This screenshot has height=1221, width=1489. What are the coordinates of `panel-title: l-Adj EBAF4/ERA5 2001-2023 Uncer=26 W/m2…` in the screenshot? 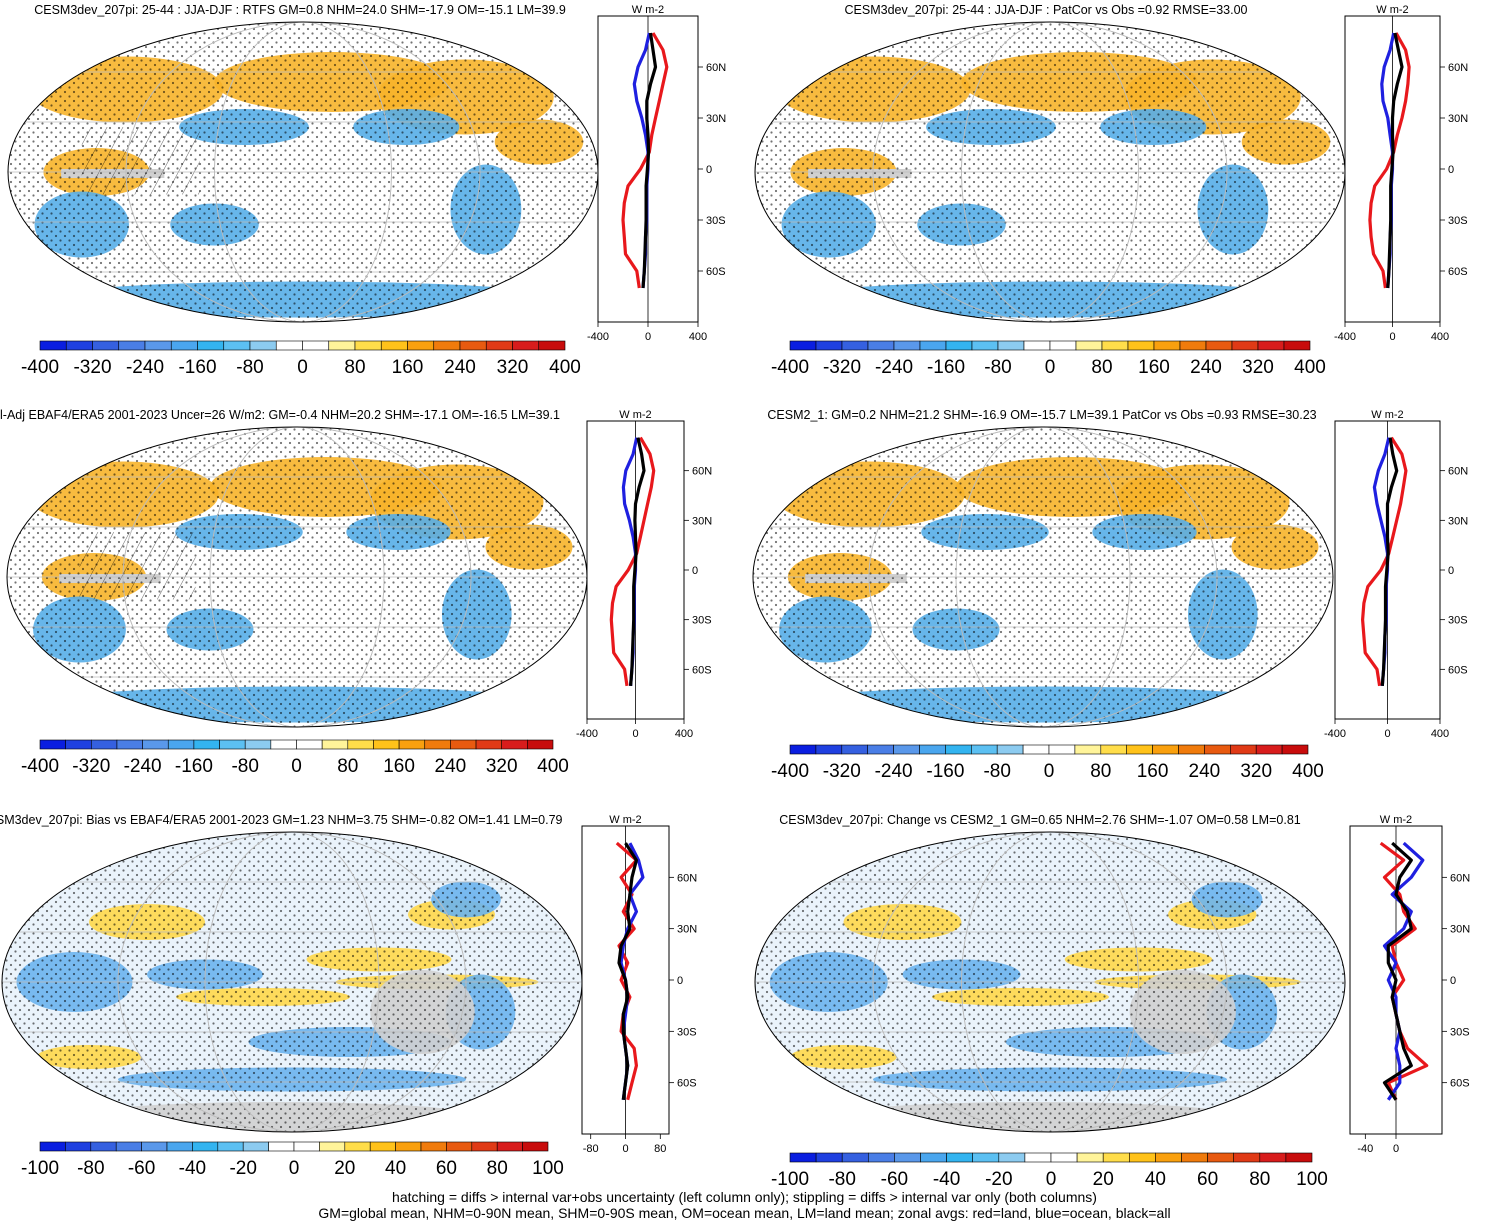 It's located at (280, 415).